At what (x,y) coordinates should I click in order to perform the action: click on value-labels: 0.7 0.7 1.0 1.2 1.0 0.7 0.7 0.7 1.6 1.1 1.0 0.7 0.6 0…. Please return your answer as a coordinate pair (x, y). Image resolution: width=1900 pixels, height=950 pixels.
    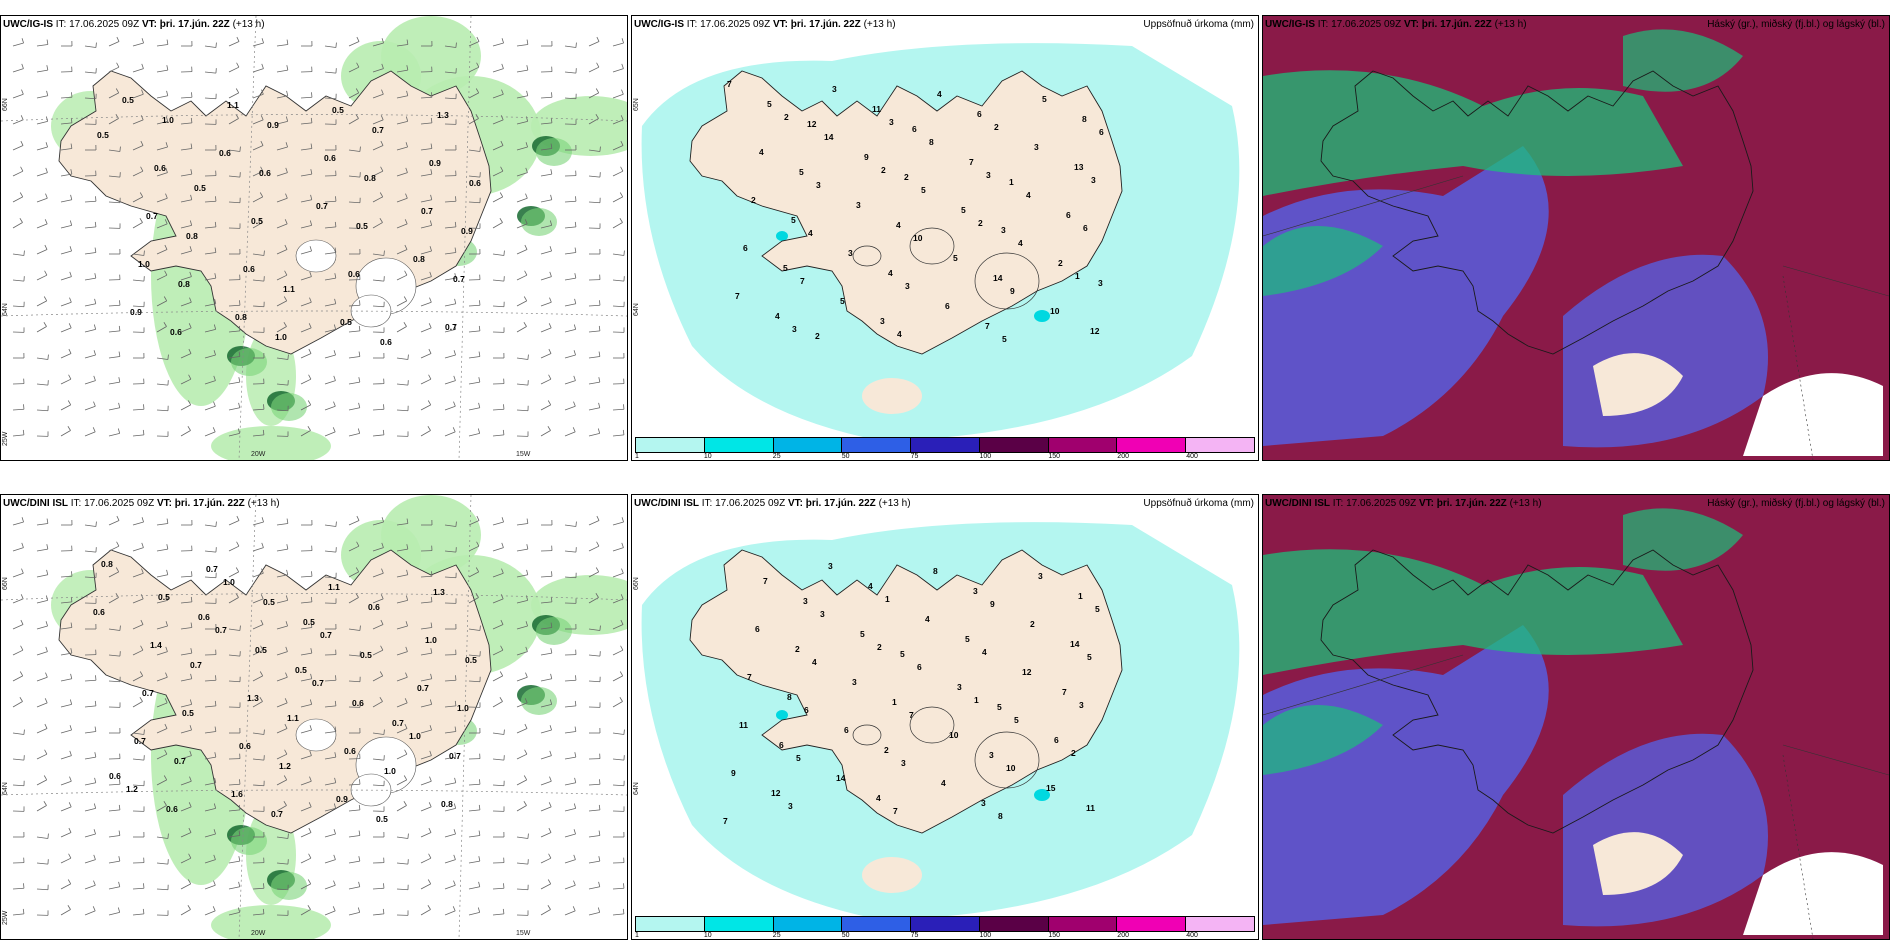
    Looking at the image, I should click on (285, 691).